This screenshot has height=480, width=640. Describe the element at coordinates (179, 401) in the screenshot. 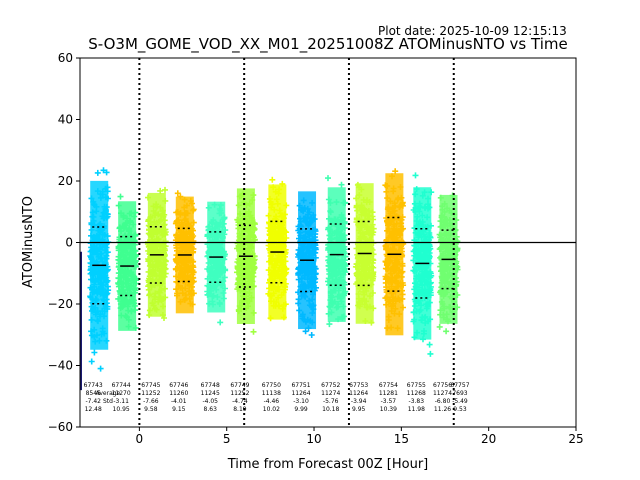

I see `orbit-stat-label: -4.01` at that location.